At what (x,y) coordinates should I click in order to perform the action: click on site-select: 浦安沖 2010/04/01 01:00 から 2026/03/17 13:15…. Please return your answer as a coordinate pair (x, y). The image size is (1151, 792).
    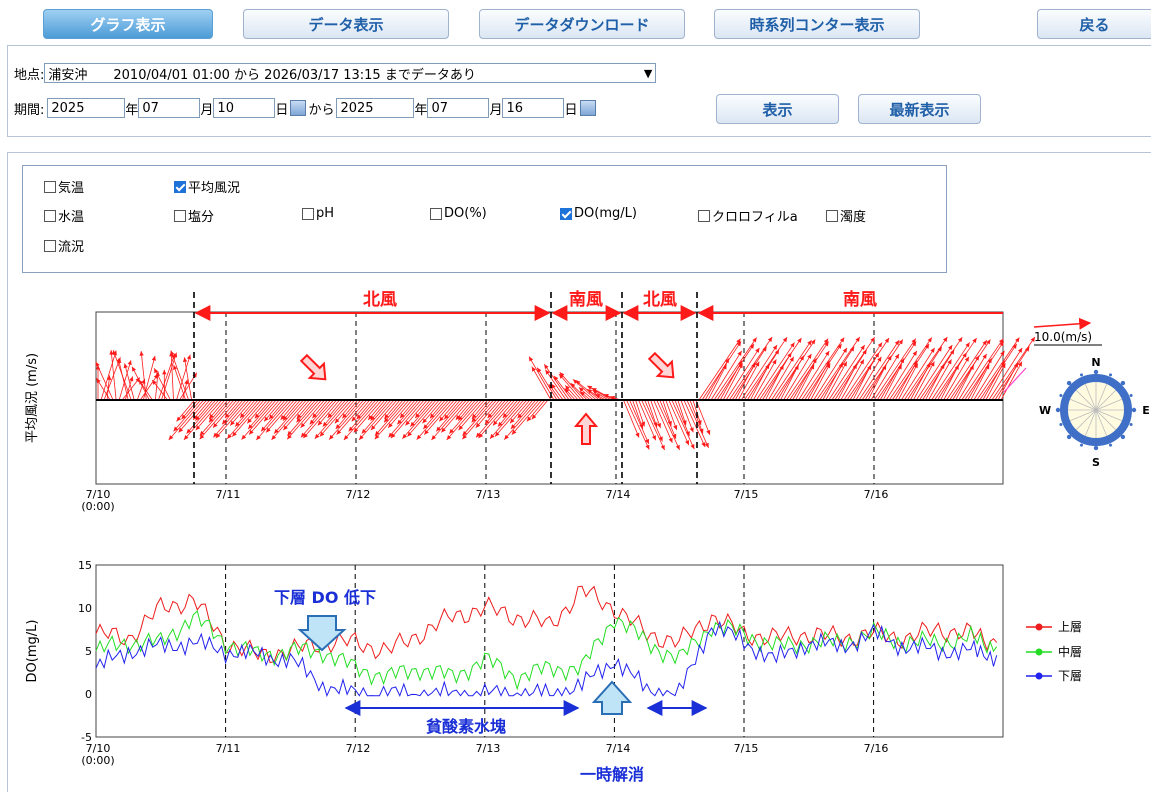
    Looking at the image, I should click on (350, 73).